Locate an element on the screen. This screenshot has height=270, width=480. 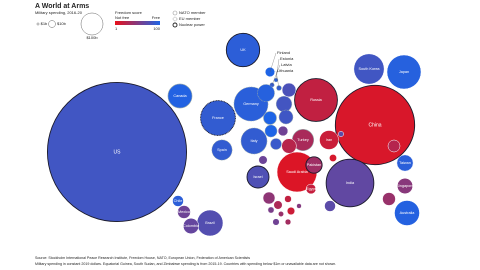
bubble-label: Taiwan is located at coordinates (405, 163).